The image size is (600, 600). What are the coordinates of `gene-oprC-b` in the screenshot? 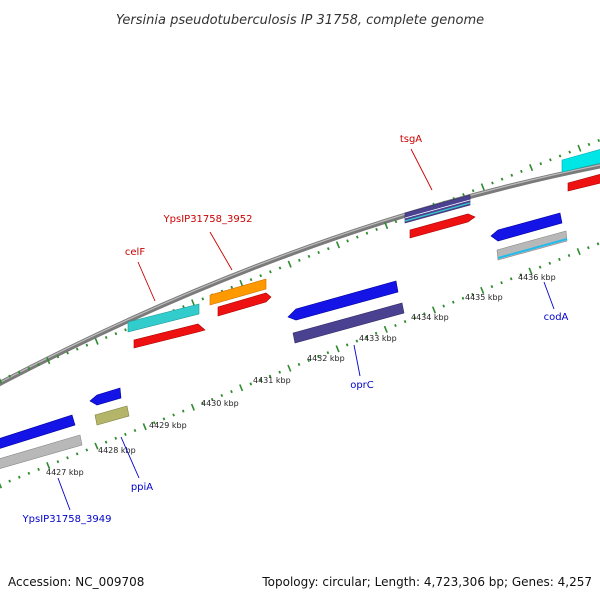 It's located at (348, 323).